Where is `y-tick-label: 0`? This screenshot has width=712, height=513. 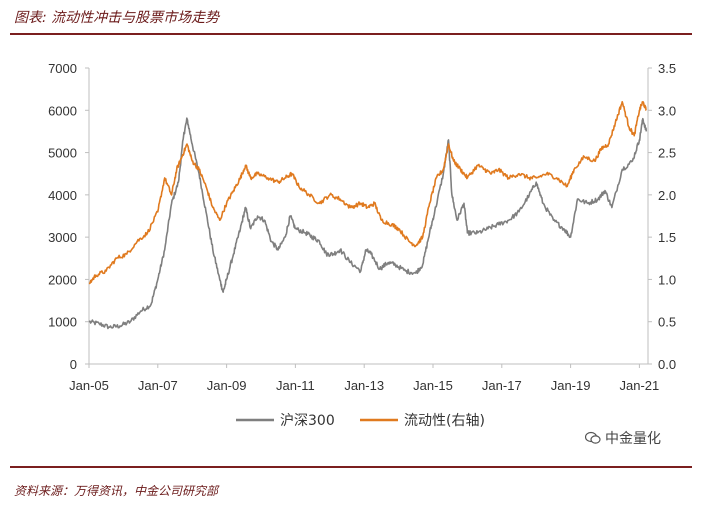
y-tick-label: 0 is located at coordinates (73, 364).